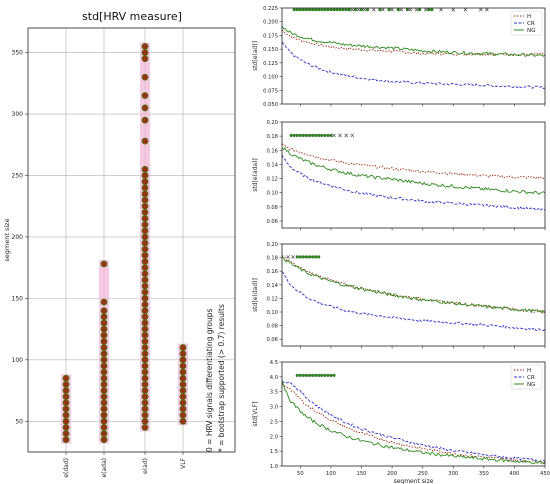 The image size is (550, 484). Describe the element at coordinates (362, 474) in the screenshot. I see `xtick-label: 150` at that location.